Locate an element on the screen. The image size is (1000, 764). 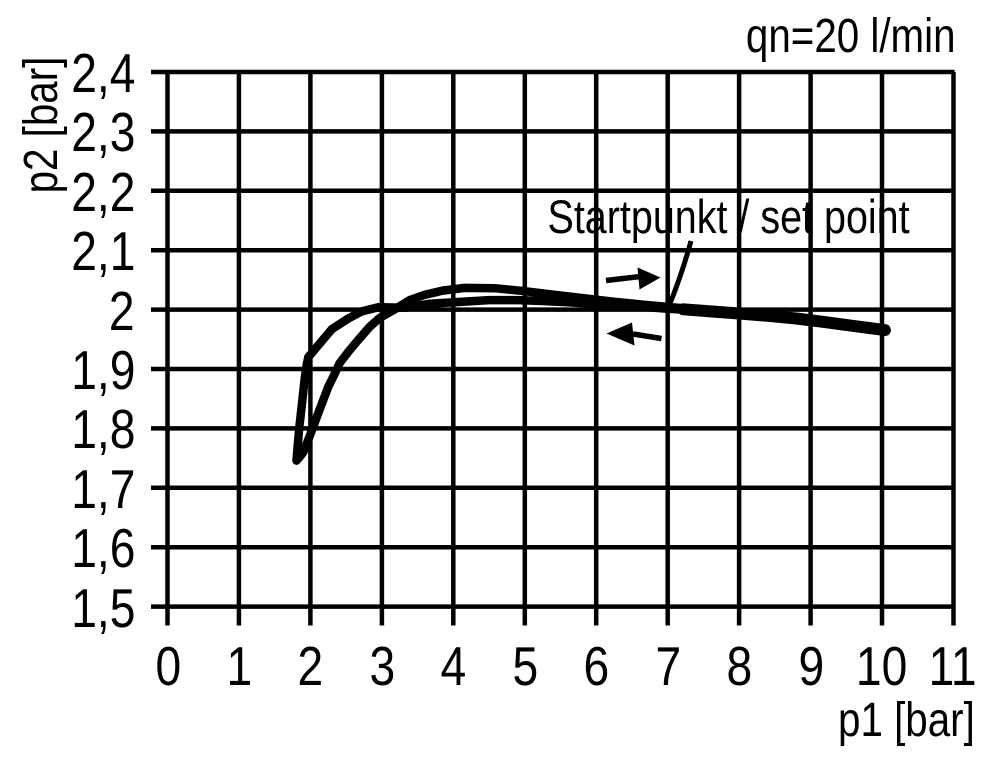
y-tick-text: 2,1 is located at coordinates (102, 251).